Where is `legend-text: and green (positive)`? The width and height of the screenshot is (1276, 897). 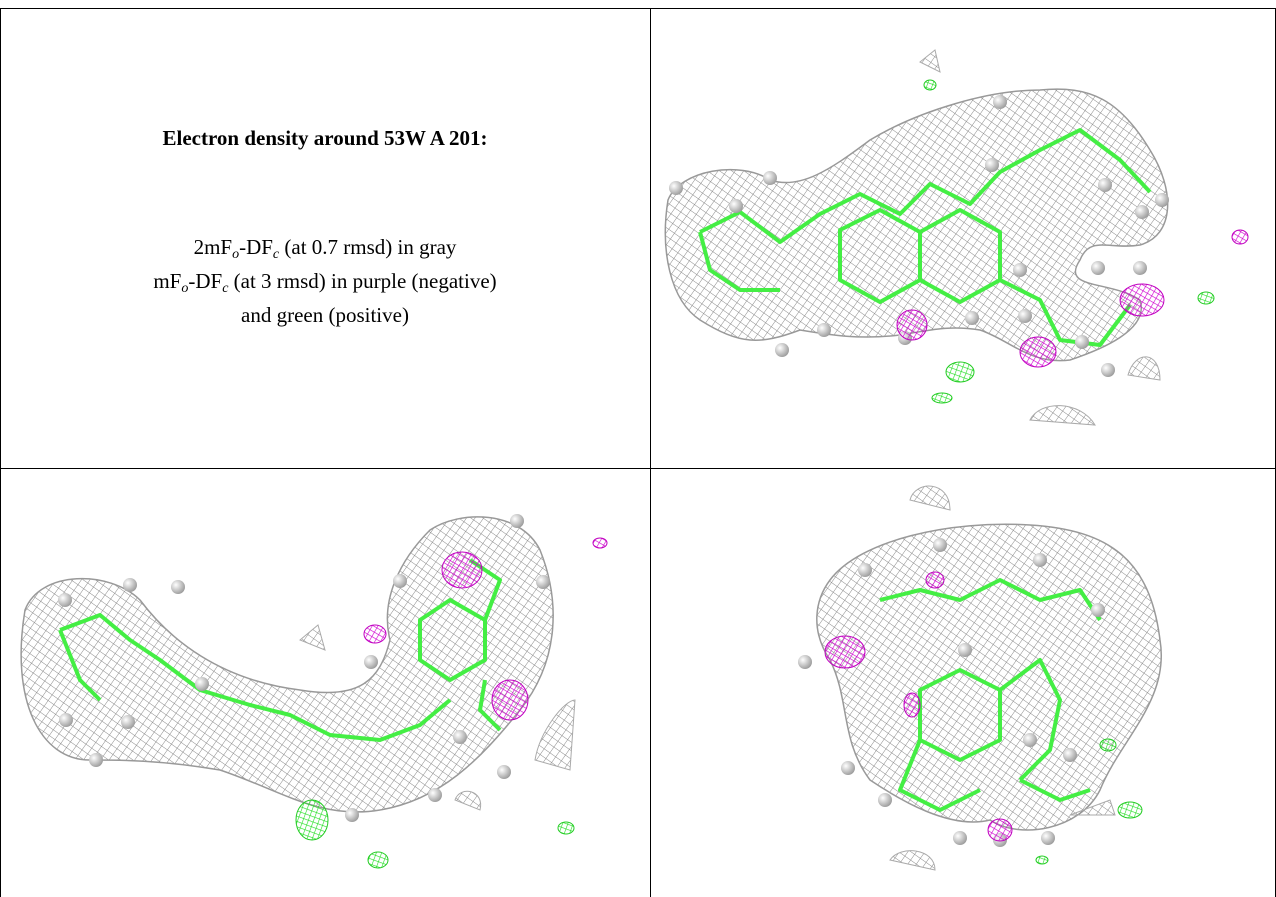
legend-text: and green (positive) is located at coordinates (325, 315).